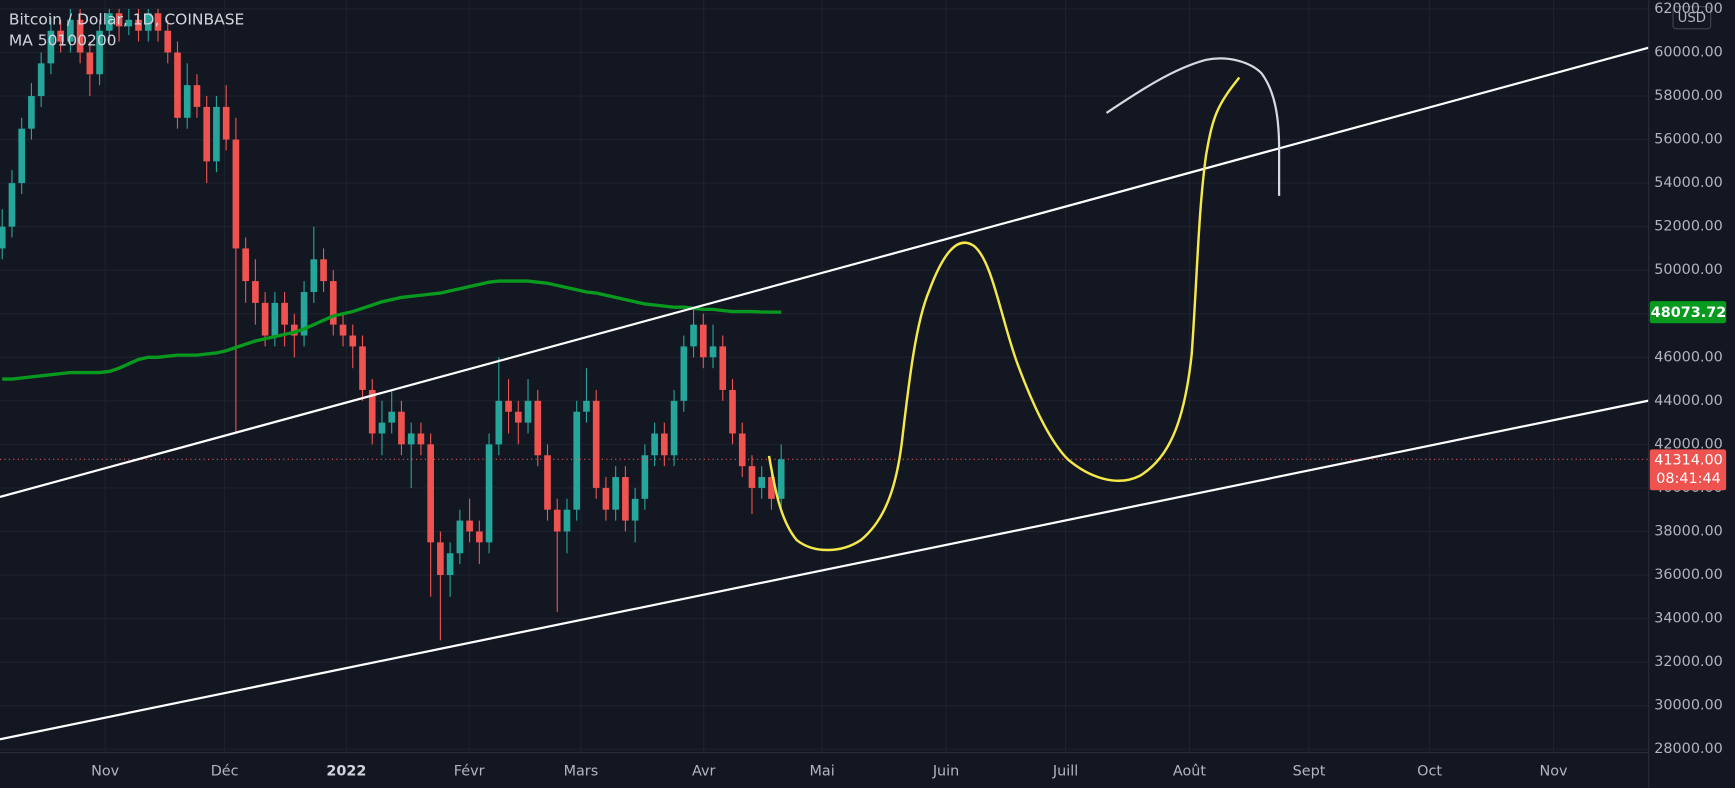 Image resolution: width=1735 pixels, height=788 pixels. What do you see at coordinates (1688, 357) in the screenshot?
I see `y-tick-label: 46000.00` at bounding box center [1688, 357].